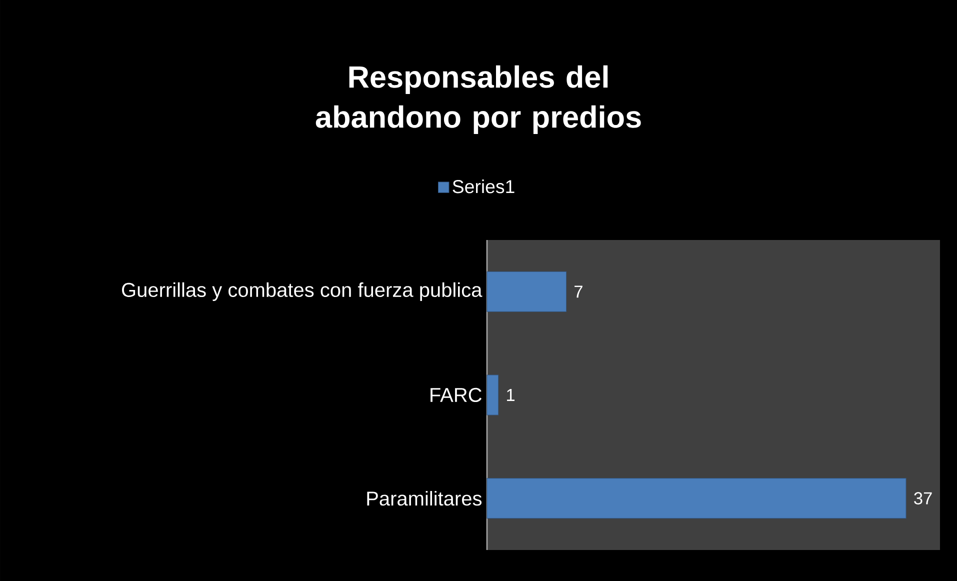  What do you see at coordinates (424, 498) in the screenshot?
I see `y-tick-label: Paramilitares` at bounding box center [424, 498].